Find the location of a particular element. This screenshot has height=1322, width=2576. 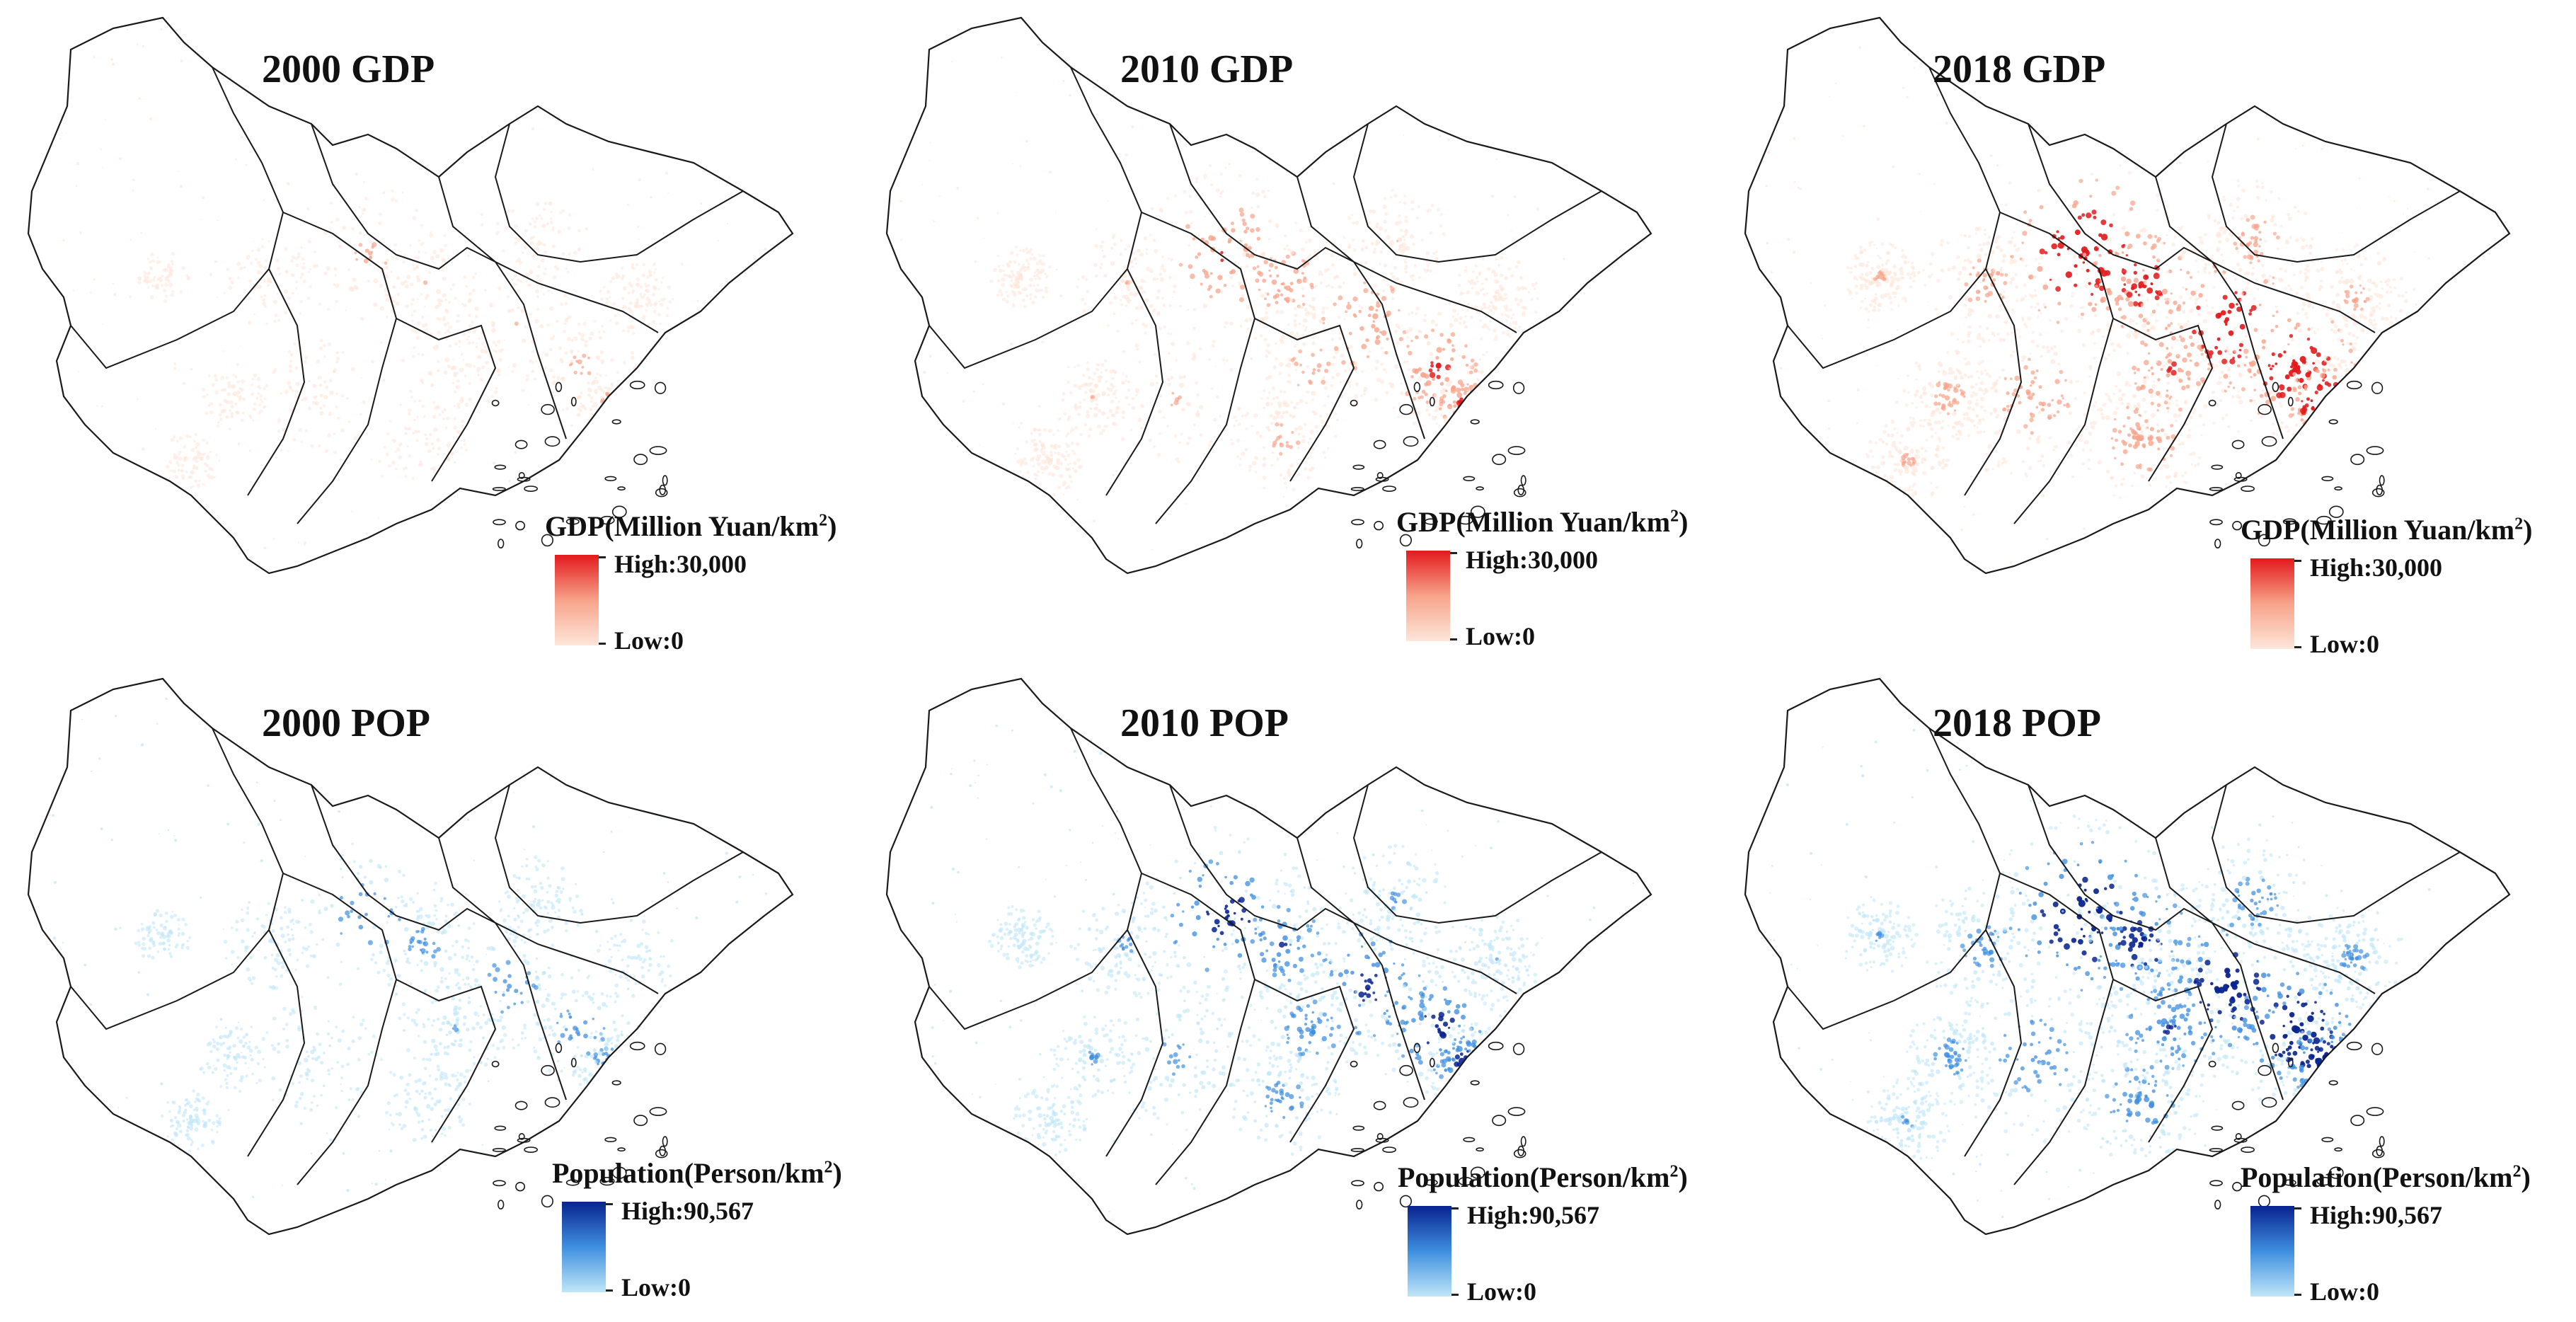

map-title: 2010 POP is located at coordinates (1205, 723).